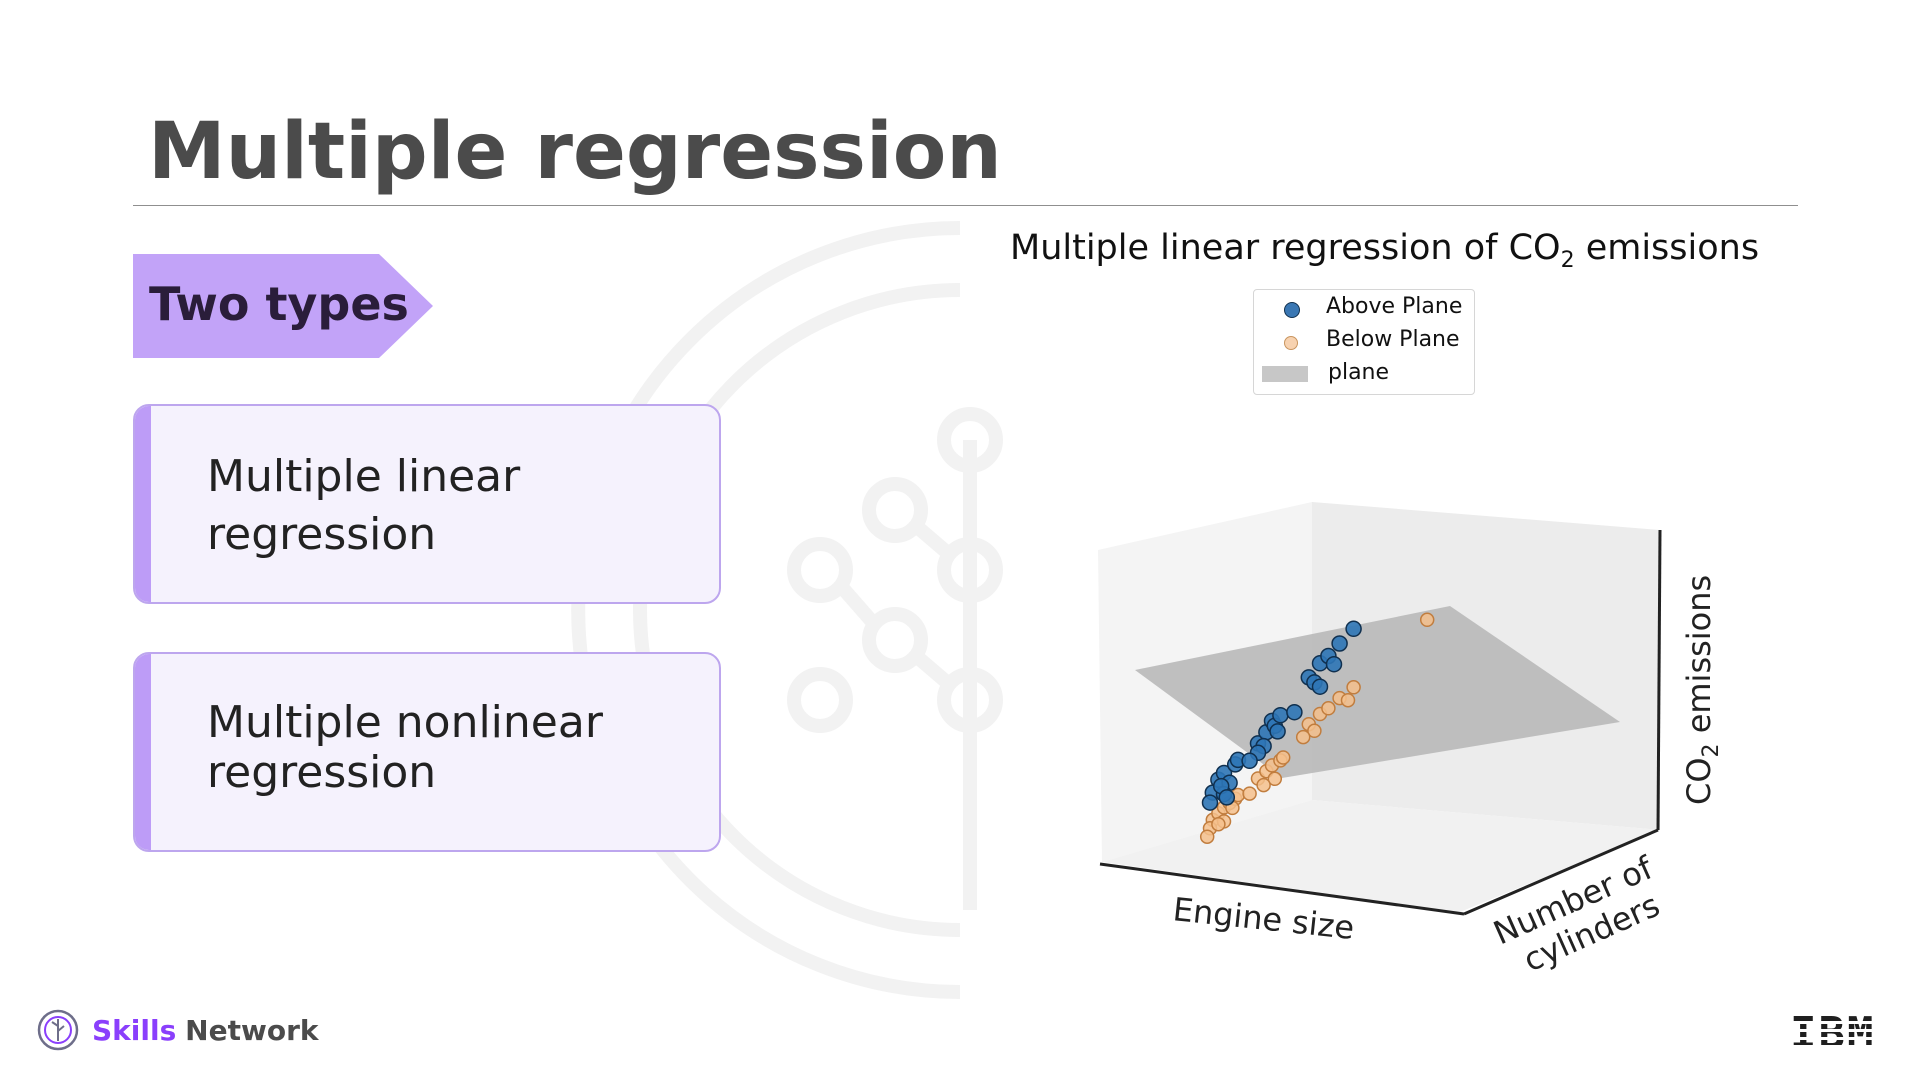 This screenshot has height=1080, width=1920. Describe the element at coordinates (1567, 260) in the screenshot. I see `chart-title-subscript: 2` at that location.